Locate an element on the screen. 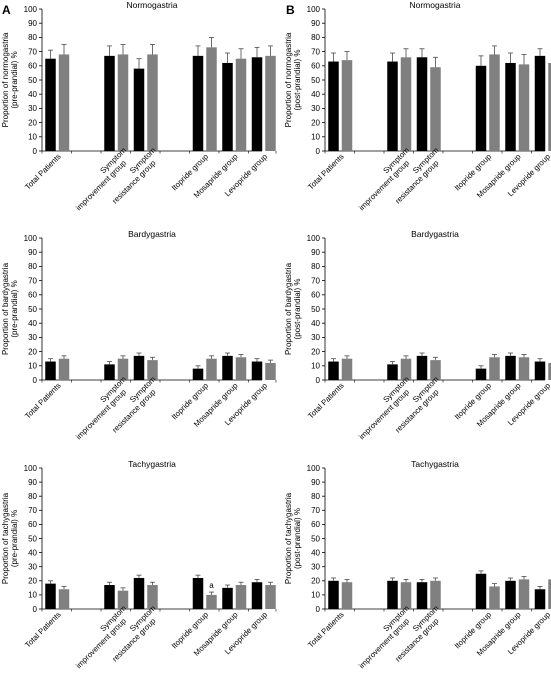 Image resolution: width=551 pixels, height=677 pixels. chart-title: Tachygastria is located at coordinates (152, 464).